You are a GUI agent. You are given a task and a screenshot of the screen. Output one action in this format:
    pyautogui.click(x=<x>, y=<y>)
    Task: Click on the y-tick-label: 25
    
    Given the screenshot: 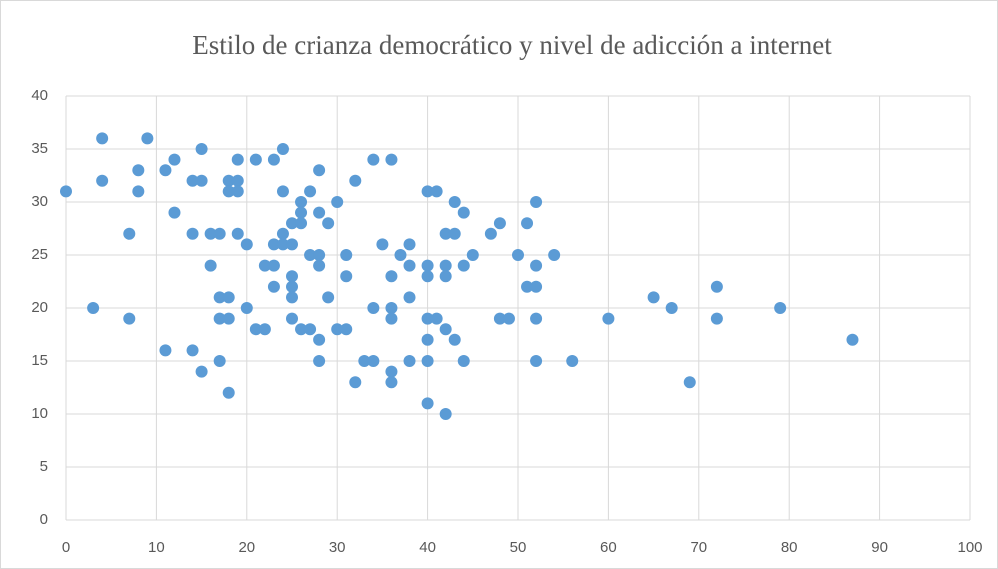 What is the action you would take?
    pyautogui.click(x=39, y=254)
    